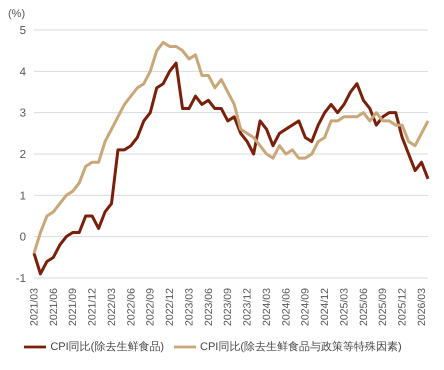 The height and width of the screenshot is (370, 444). Describe the element at coordinates (325, 307) in the screenshot. I see `x-tick-label: 2024/12` at that location.